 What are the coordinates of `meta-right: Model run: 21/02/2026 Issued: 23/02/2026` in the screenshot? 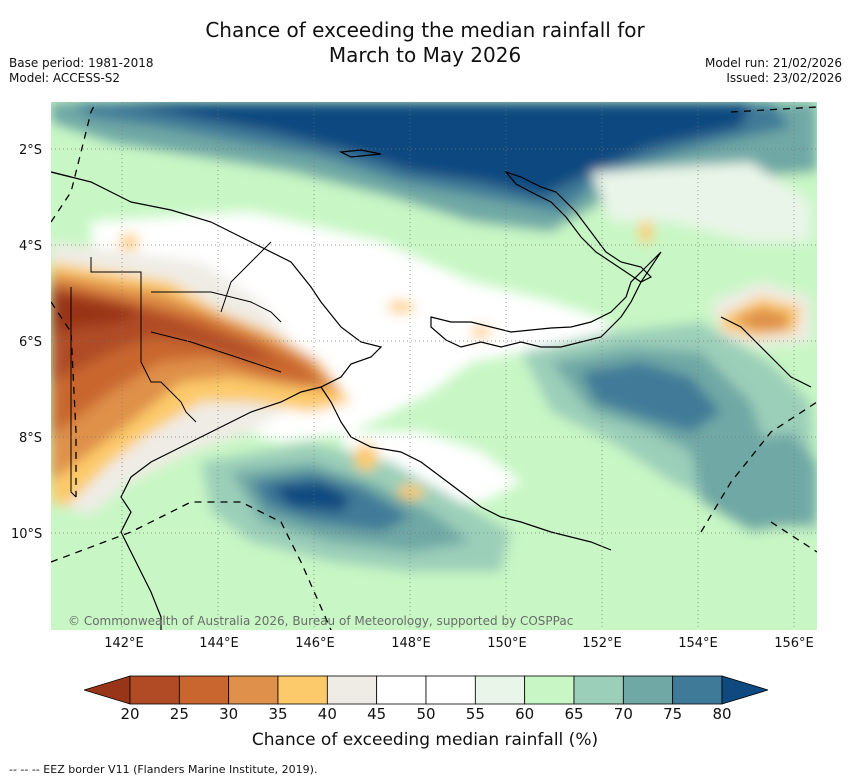 It's located at (773, 71).